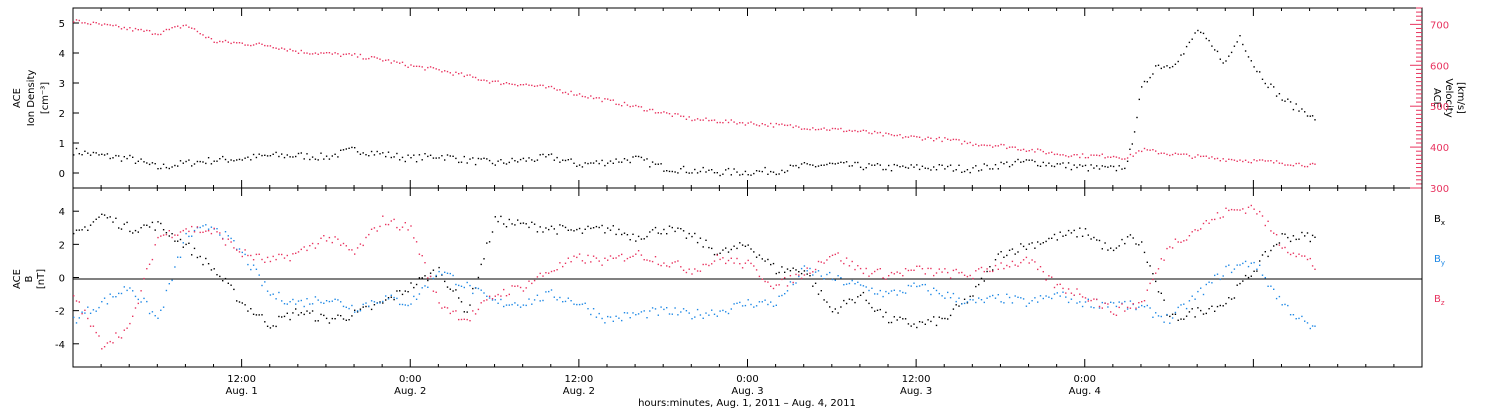 Image resolution: width=1500 pixels, height=414 pixels. I want to click on density-ylabel-line3: [cm⁻³], so click(45, 98).